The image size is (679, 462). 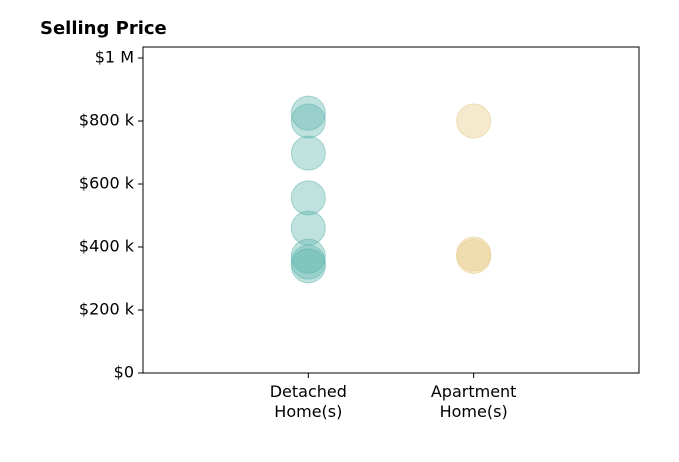 I want to click on y-tick-label: $800 k, so click(x=107, y=120).